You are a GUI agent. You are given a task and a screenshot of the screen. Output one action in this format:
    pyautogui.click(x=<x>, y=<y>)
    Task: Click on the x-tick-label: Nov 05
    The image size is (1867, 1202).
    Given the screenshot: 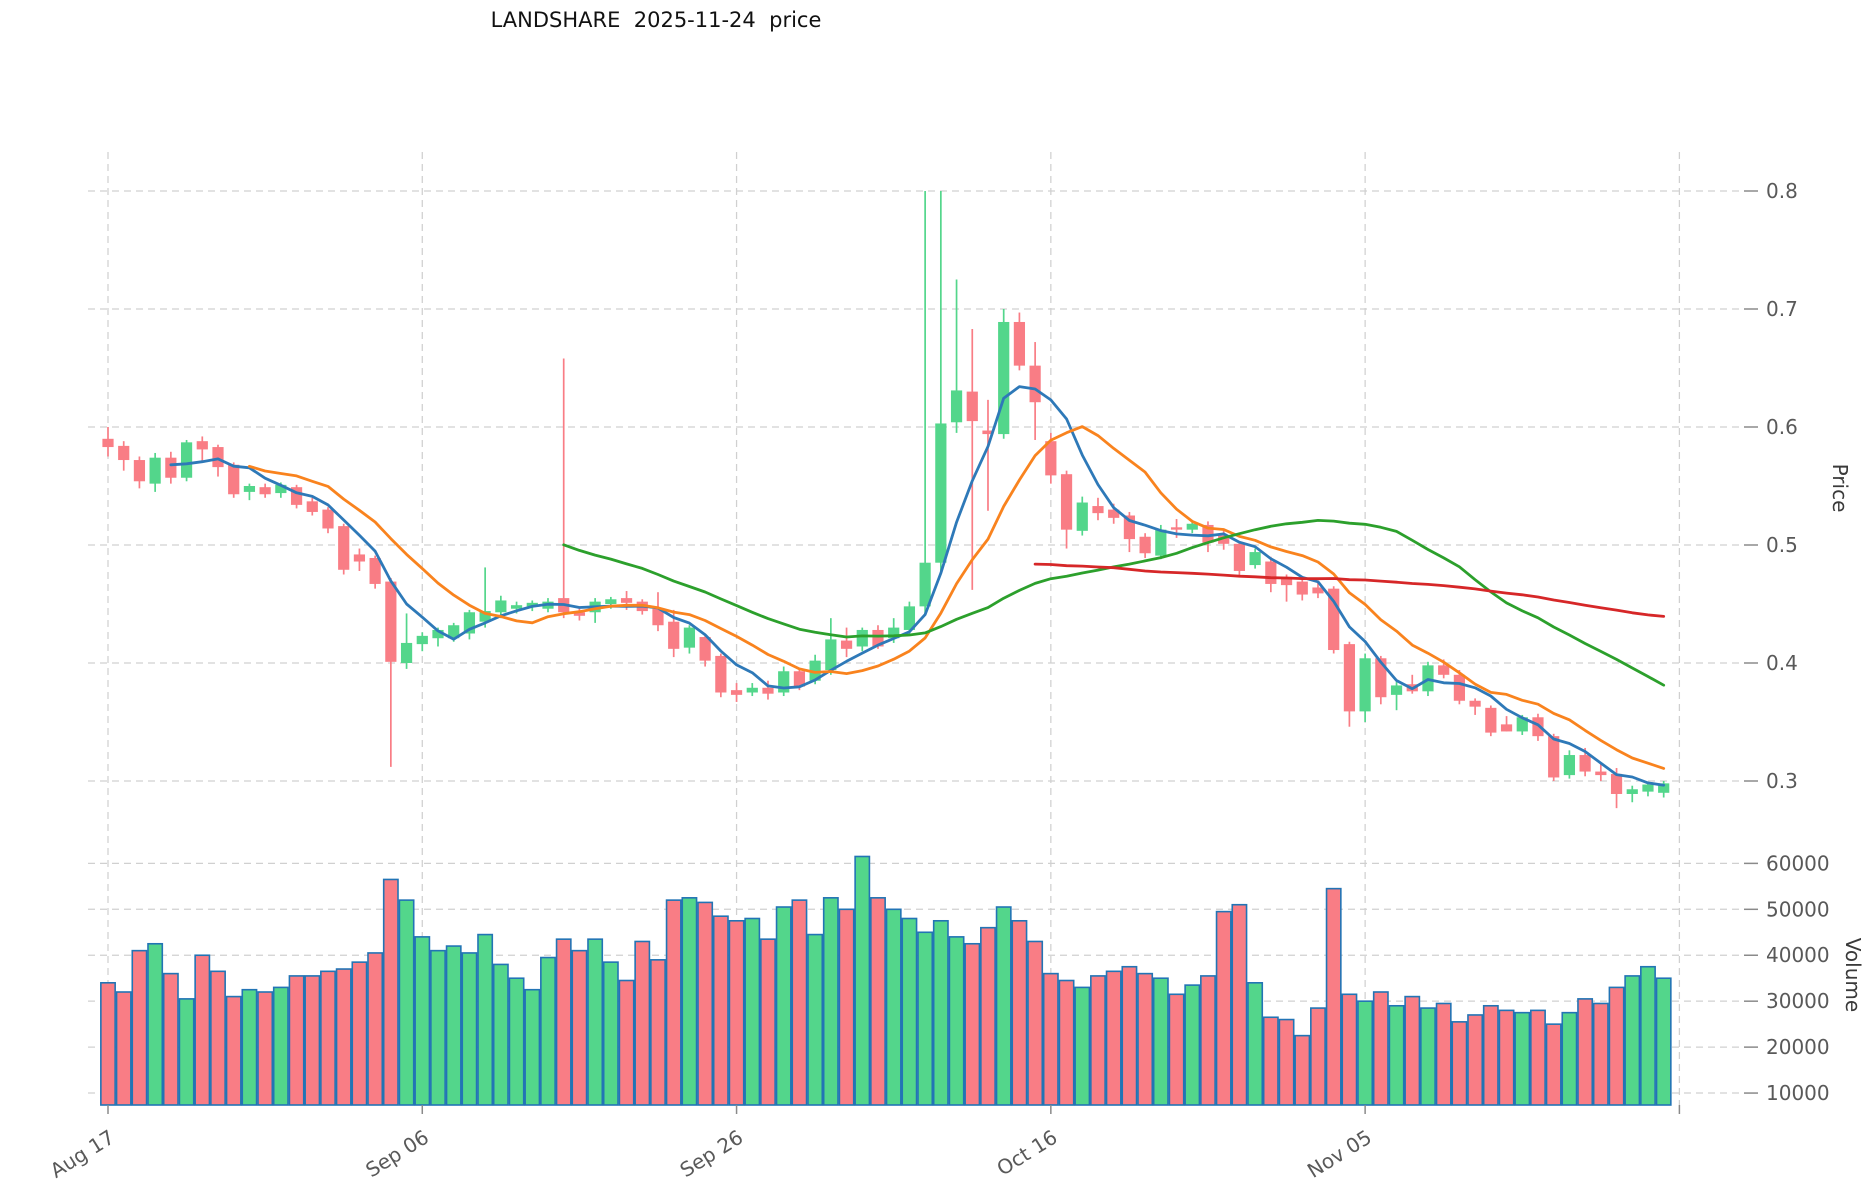 What is the action you would take?
    pyautogui.click(x=1339, y=1154)
    